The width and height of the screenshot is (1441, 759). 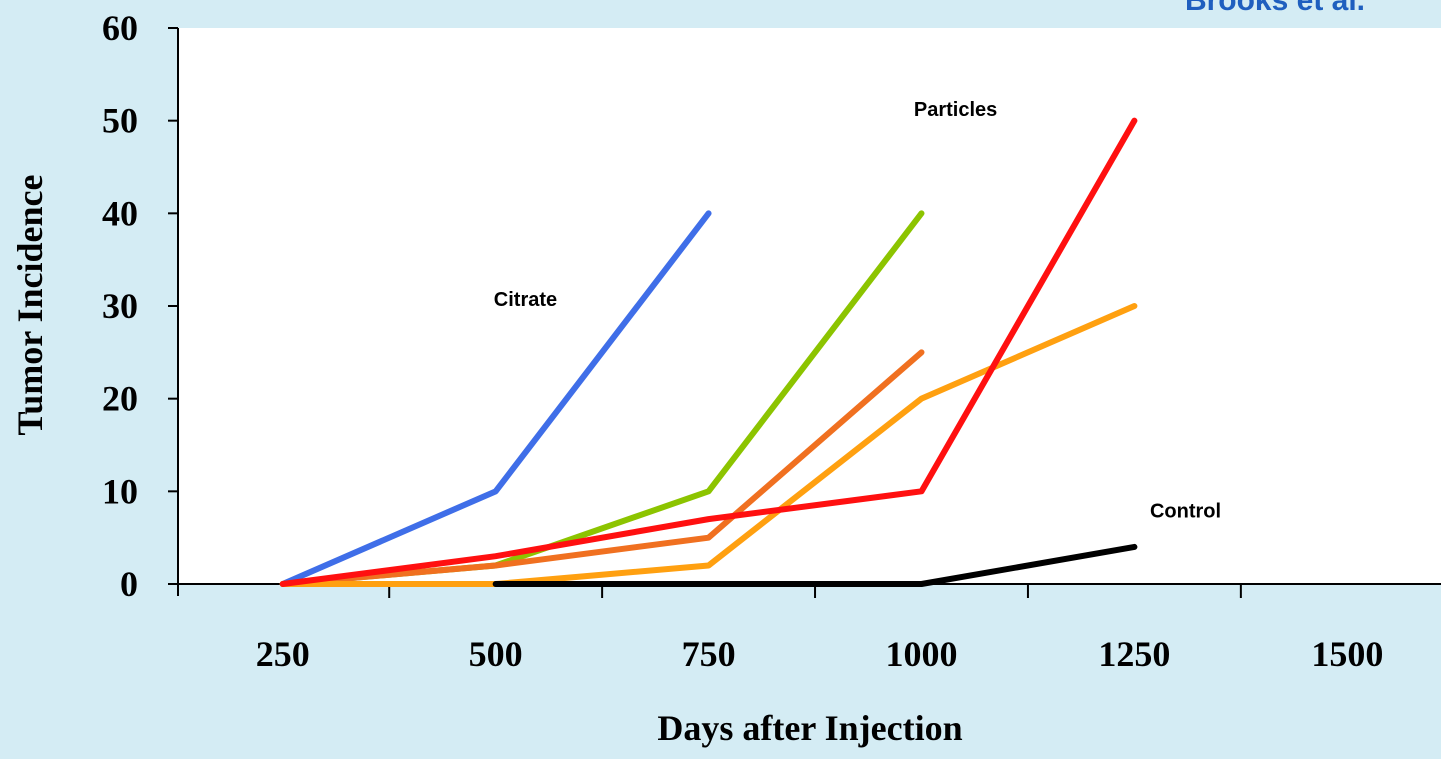 What do you see at coordinates (921, 654) in the screenshot?
I see `x-tick-label: 1000` at bounding box center [921, 654].